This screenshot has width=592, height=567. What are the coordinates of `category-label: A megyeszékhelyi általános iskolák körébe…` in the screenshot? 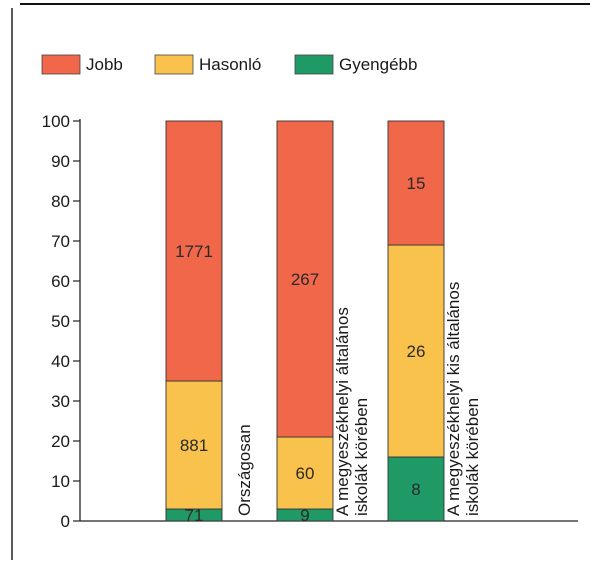 It's located at (352, 411).